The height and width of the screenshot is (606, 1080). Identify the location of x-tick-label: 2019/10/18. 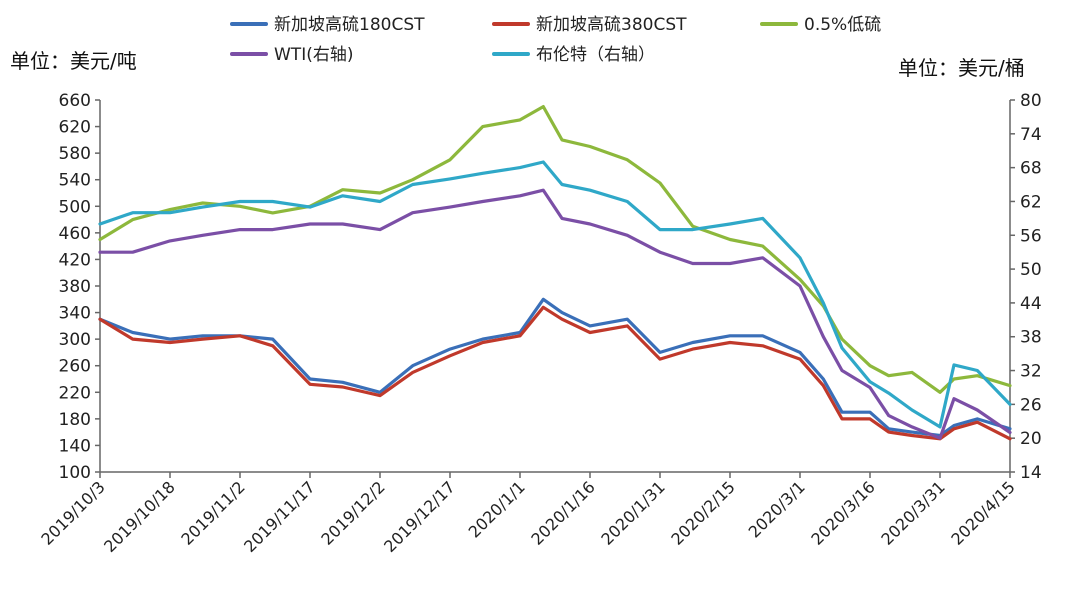
(139, 516).